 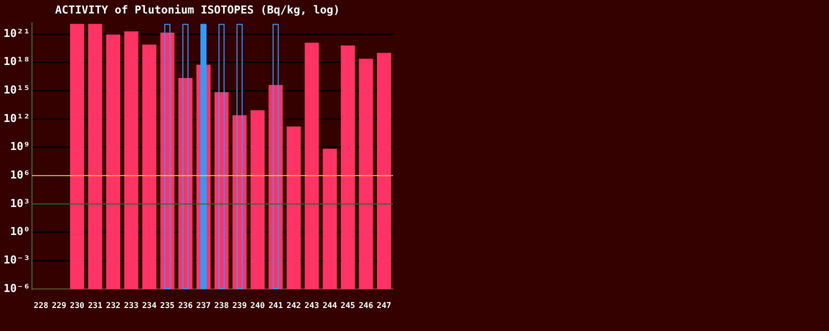 I want to click on x-tick-label: 235, so click(x=167, y=305).